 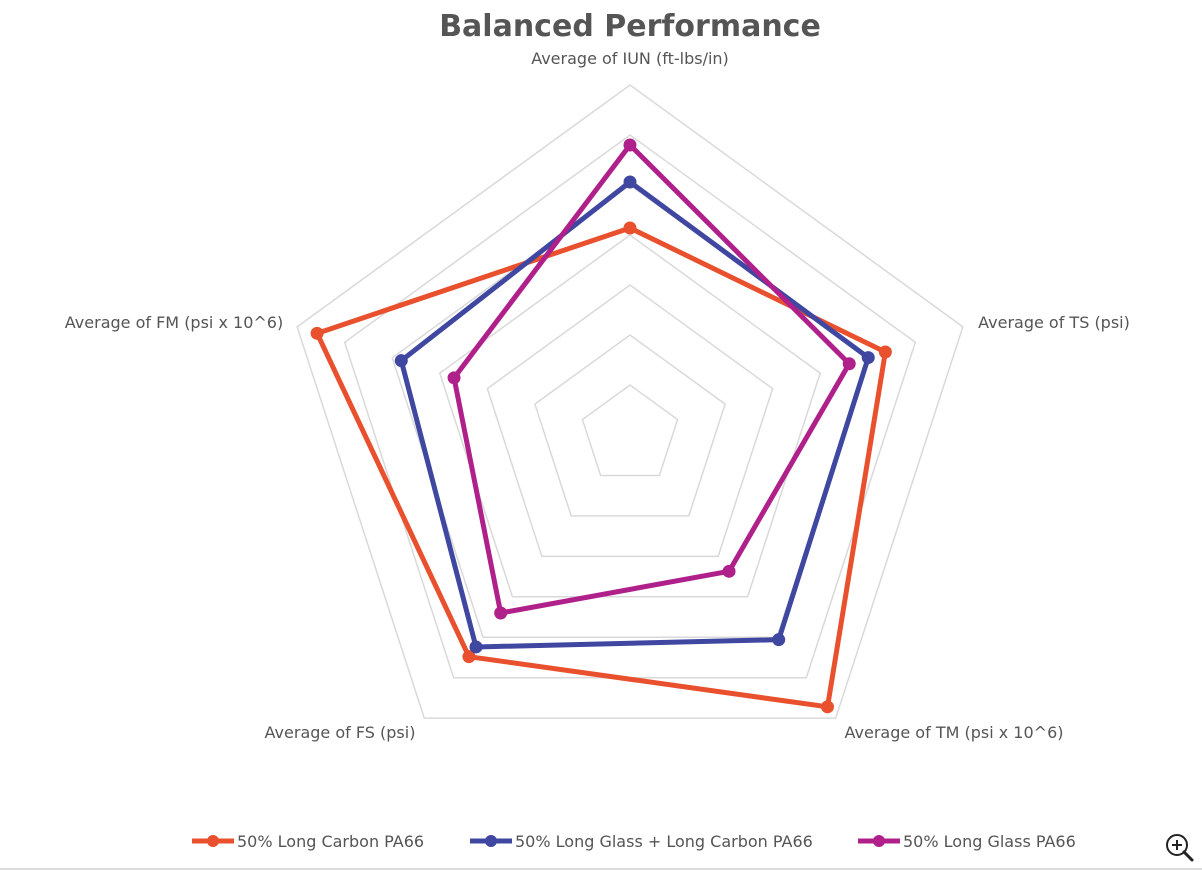 I want to click on legend-label: 50% Long Glass + Long Carbon PA66, so click(x=664, y=841).